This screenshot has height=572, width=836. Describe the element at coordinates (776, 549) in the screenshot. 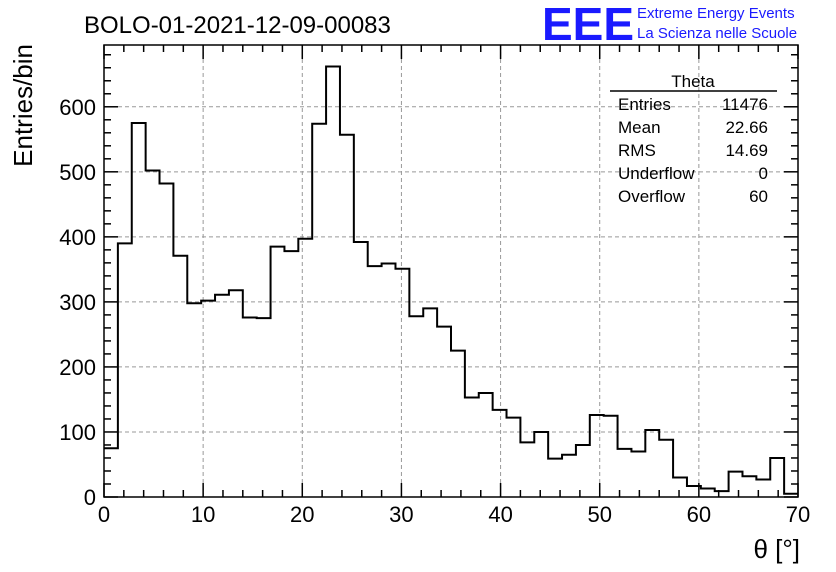

I see `x-axis-label: θ [°]` at that location.